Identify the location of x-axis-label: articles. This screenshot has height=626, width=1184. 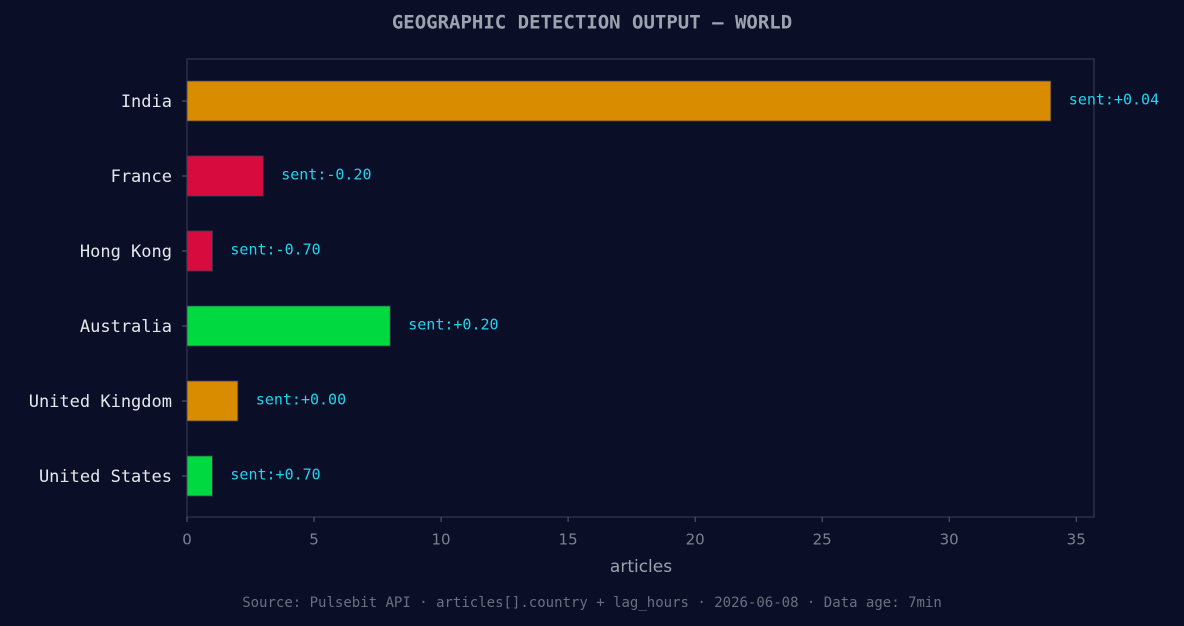
(641, 567).